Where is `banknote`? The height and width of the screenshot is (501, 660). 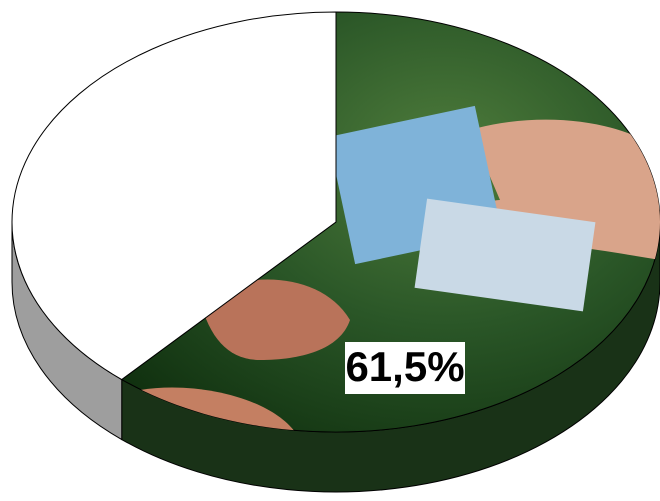 banknote is located at coordinates (505, 255).